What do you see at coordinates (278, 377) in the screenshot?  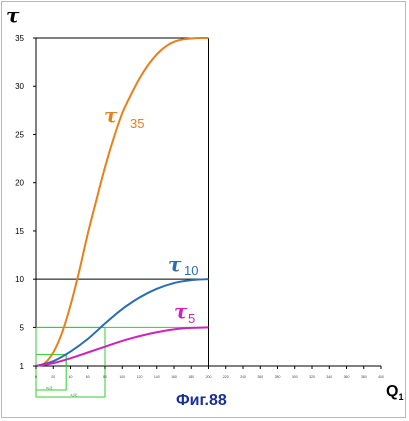 I see `x-tick-label: 280` at bounding box center [278, 377].